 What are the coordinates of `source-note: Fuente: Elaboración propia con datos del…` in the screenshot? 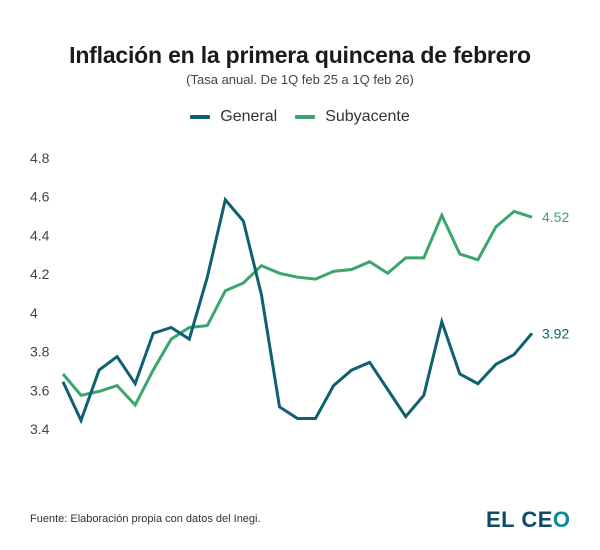 It's located at (145, 519).